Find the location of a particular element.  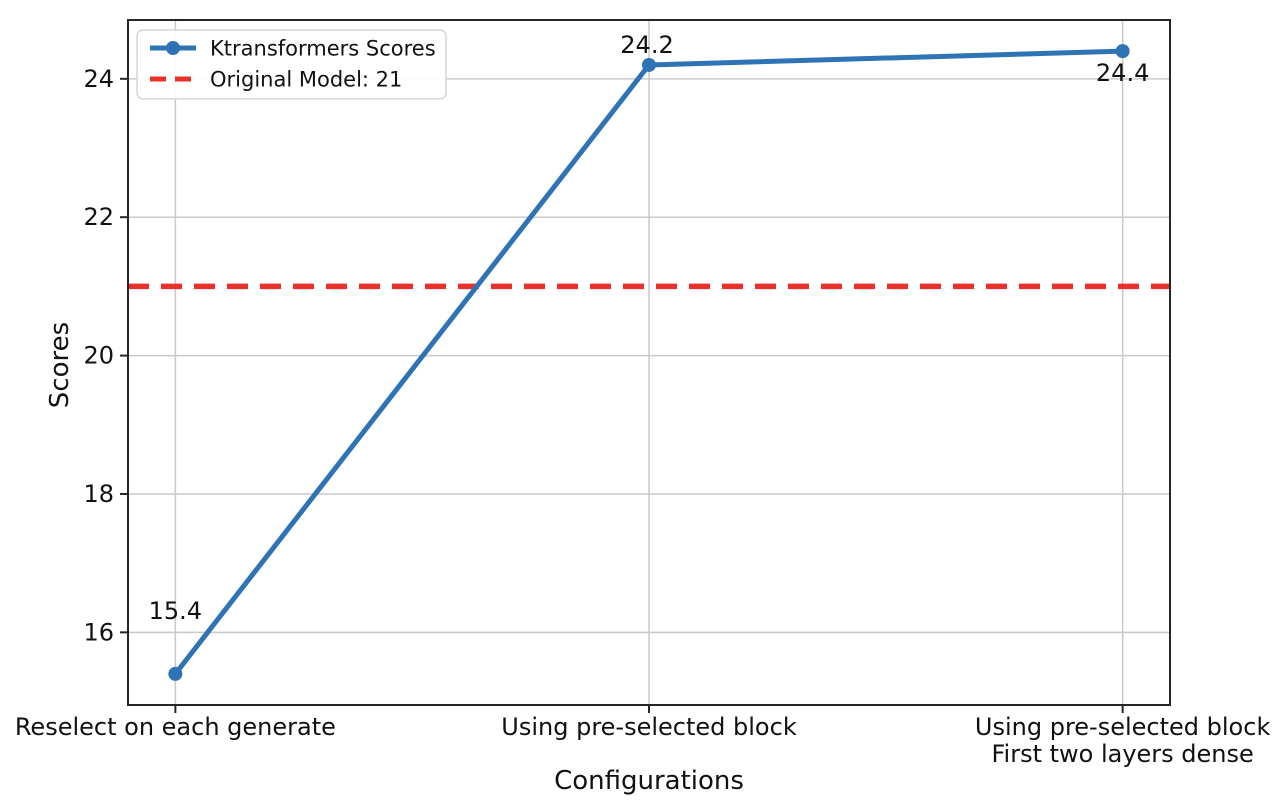

y-tick-label: 24 is located at coordinates (98, 79).